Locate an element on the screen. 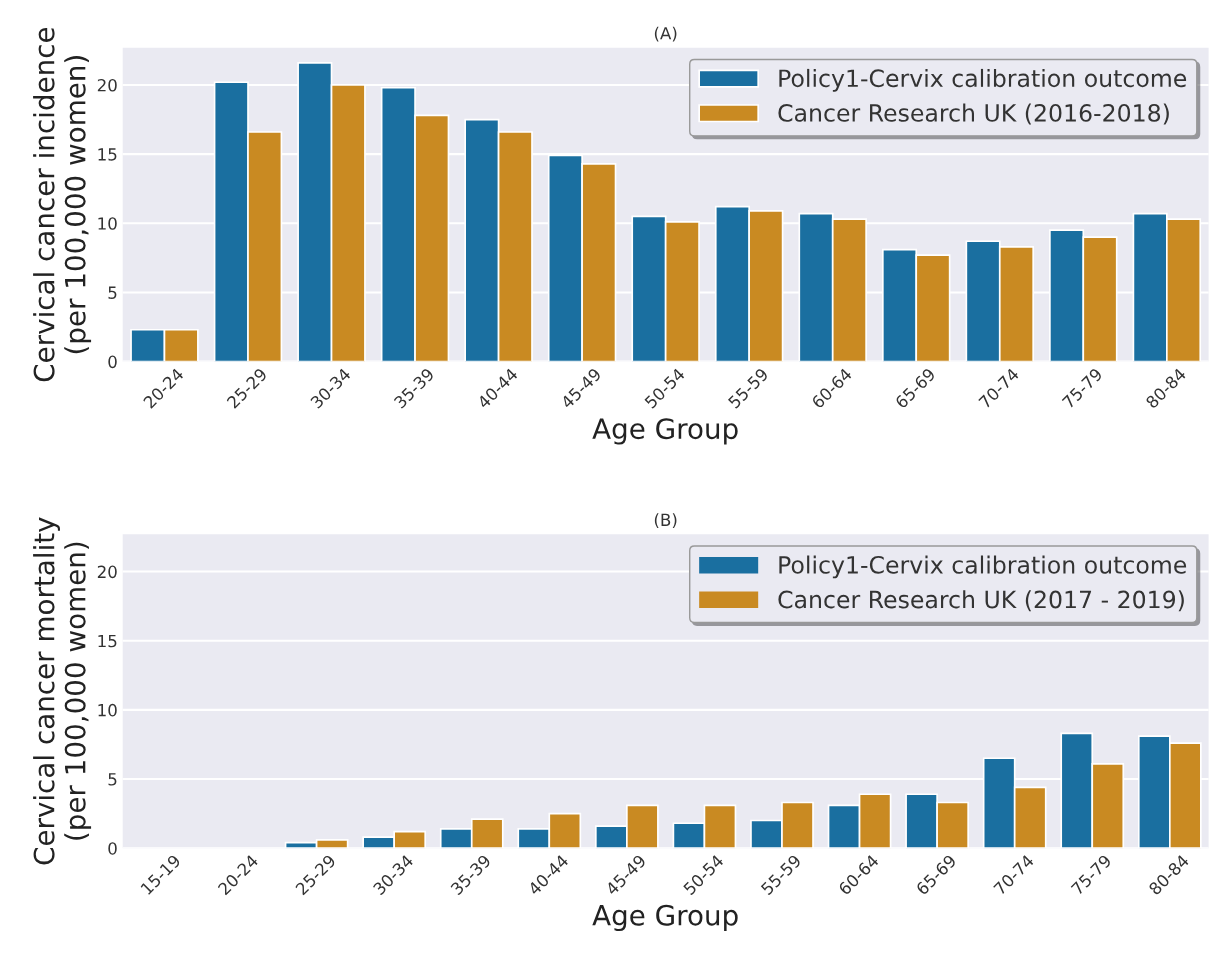 This screenshot has height=953, width=1227. chart-title: (A) is located at coordinates (665, 34).